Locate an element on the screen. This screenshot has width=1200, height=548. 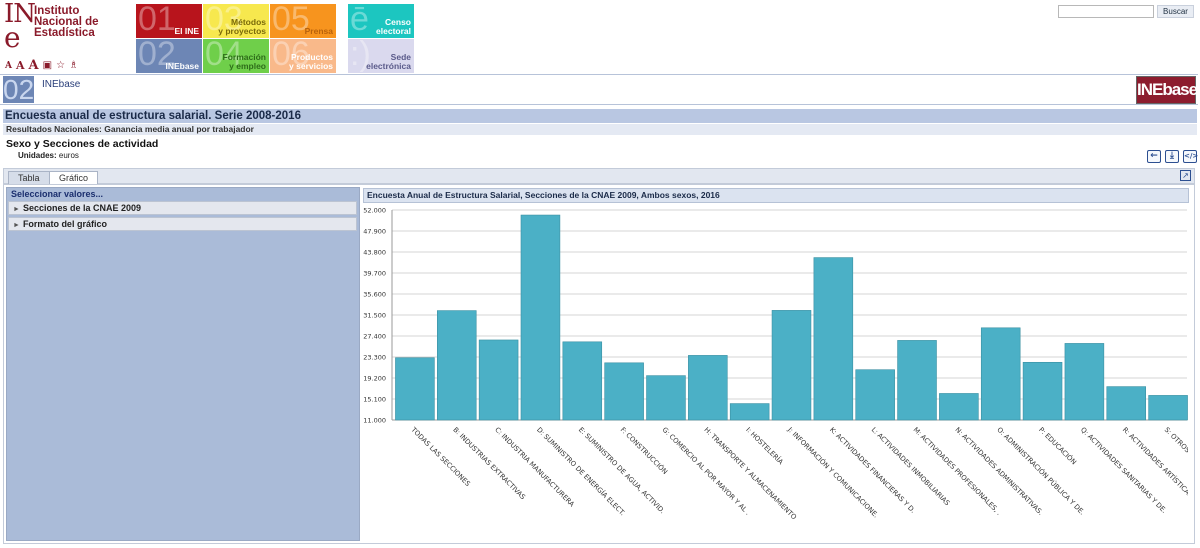
section-name-link: INEbase is located at coordinates (61, 84).